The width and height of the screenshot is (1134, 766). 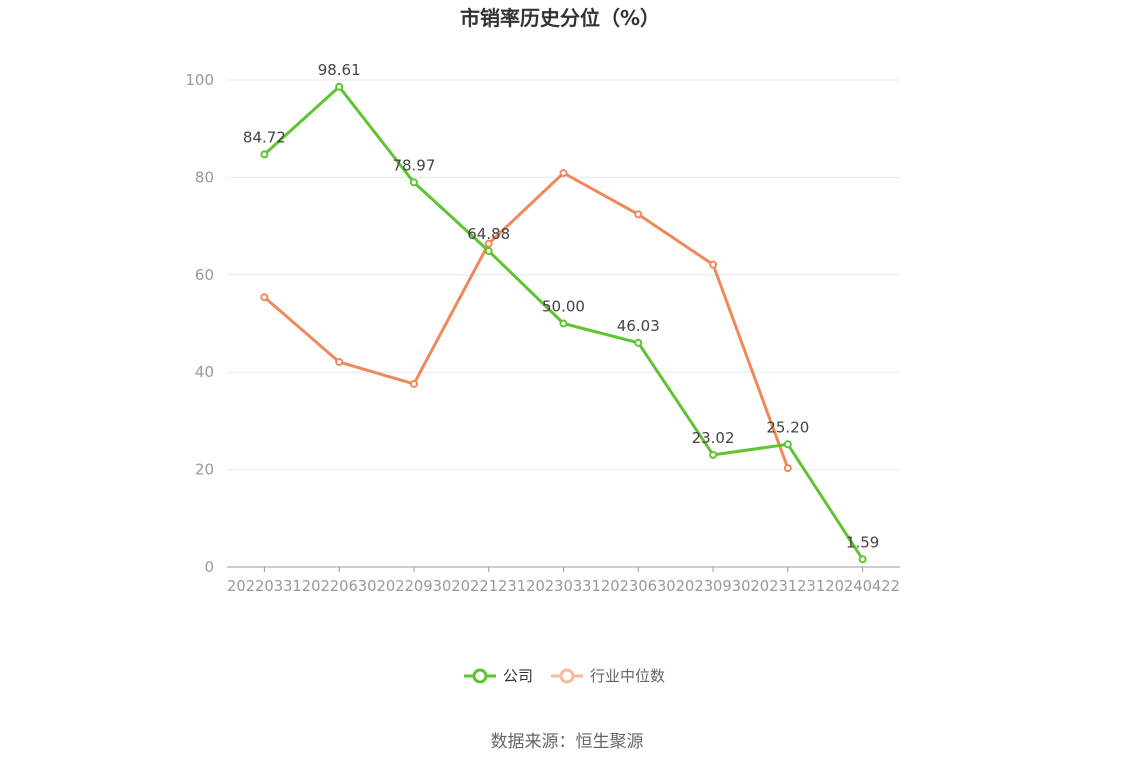 I want to click on data-label: 78.97, so click(x=413, y=165).